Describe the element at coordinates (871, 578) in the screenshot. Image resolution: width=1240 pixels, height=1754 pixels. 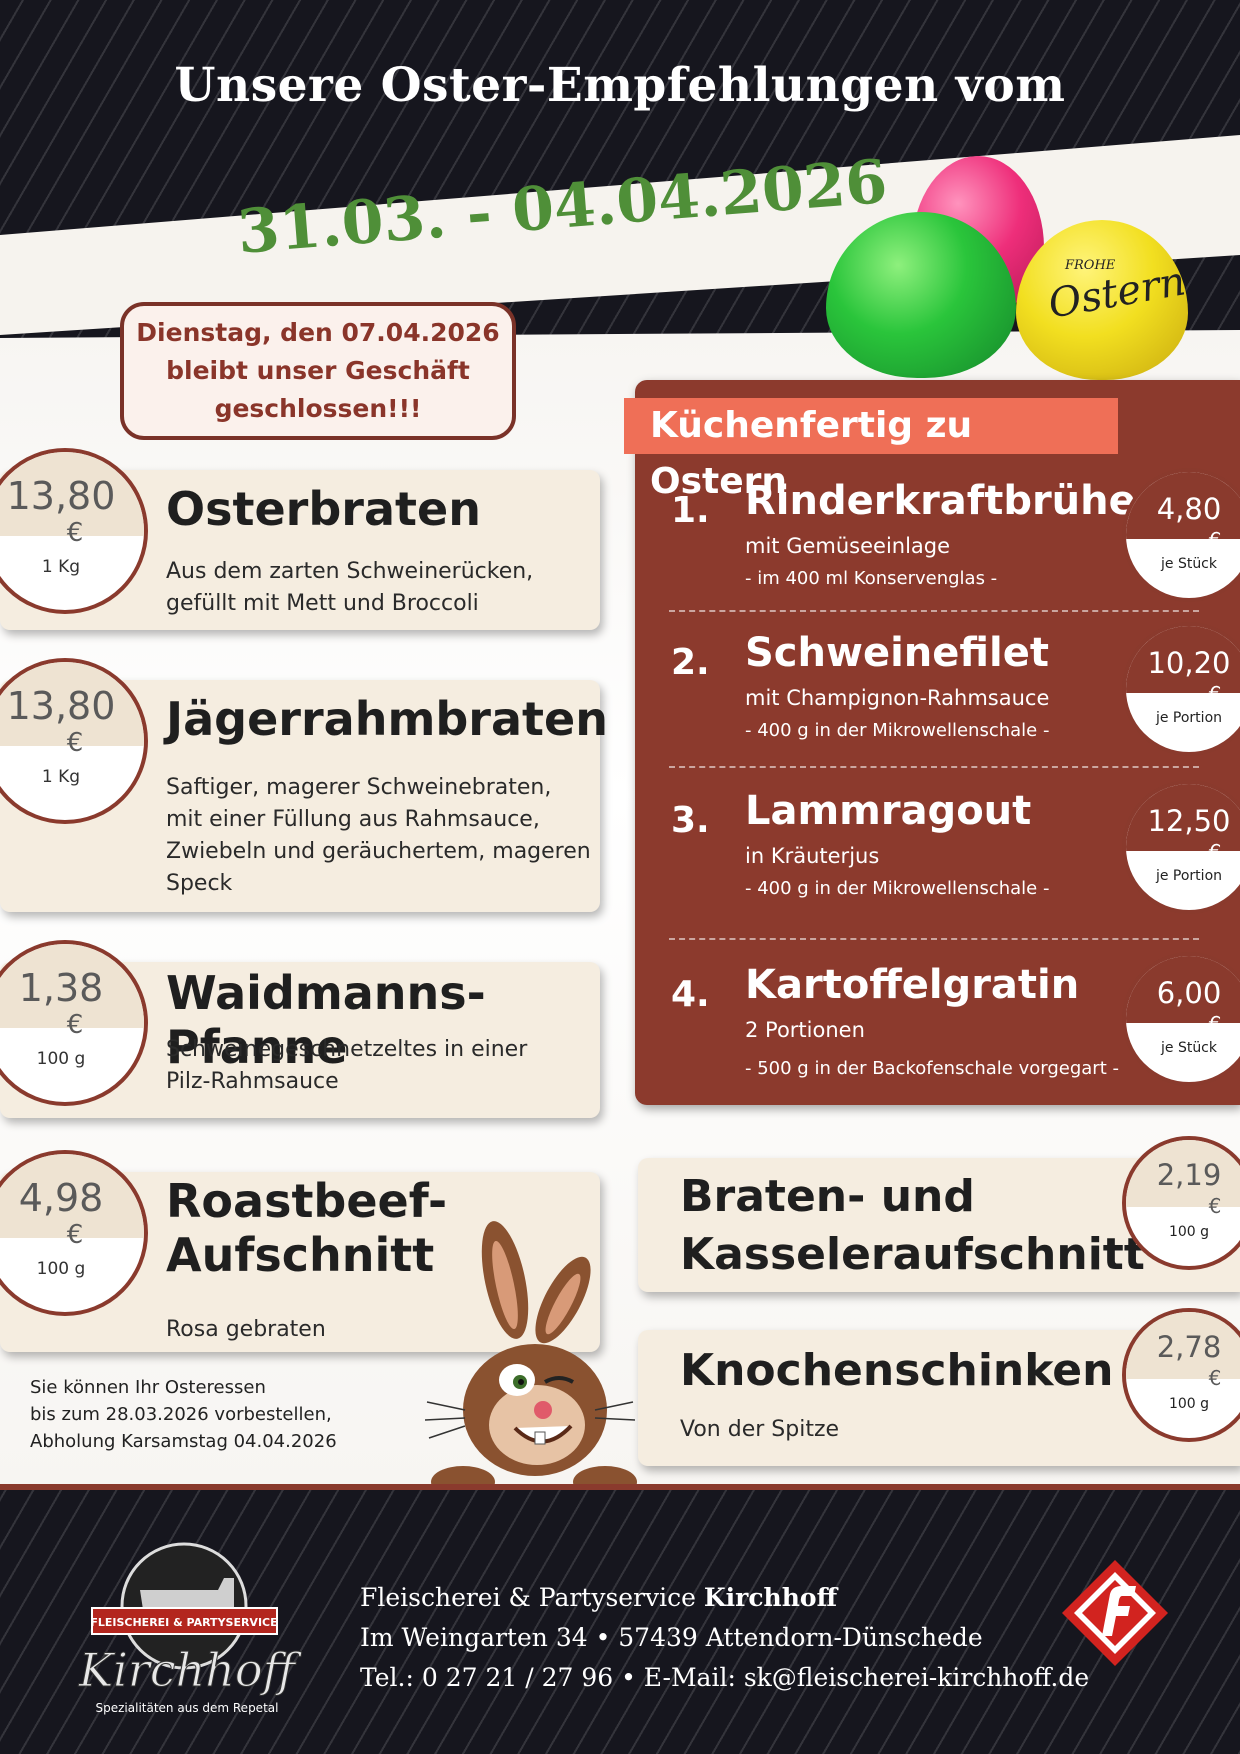
I see `item-note: - im 400 ml Konservenglas -` at that location.